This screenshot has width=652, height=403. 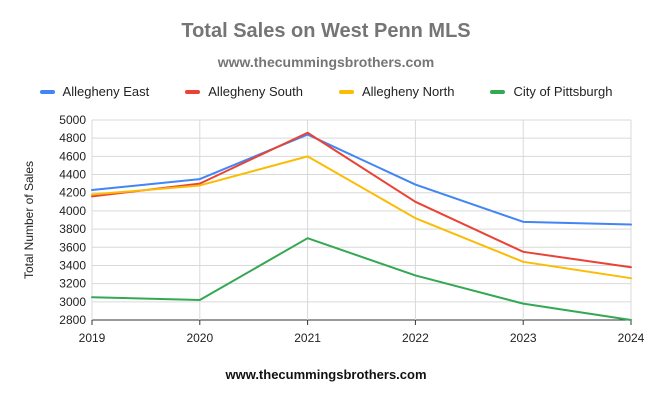 I want to click on y-axis-label: Total Number of Sales, so click(x=29, y=220).